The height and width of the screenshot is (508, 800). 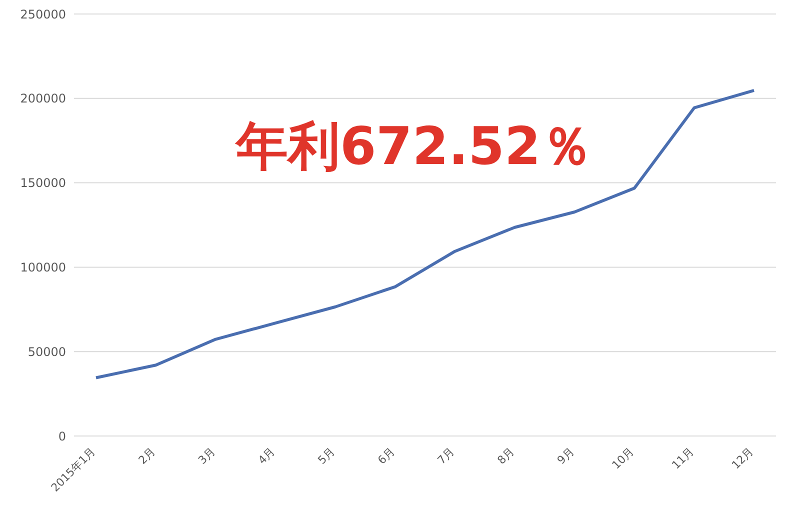 I want to click on x-tick-label: 10月, so click(x=623, y=458).